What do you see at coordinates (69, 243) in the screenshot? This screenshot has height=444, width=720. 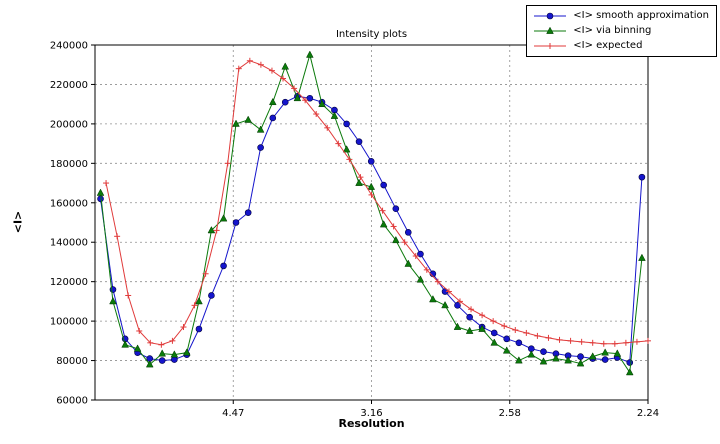 I see `svg-text: 140000` at bounding box center [69, 243].